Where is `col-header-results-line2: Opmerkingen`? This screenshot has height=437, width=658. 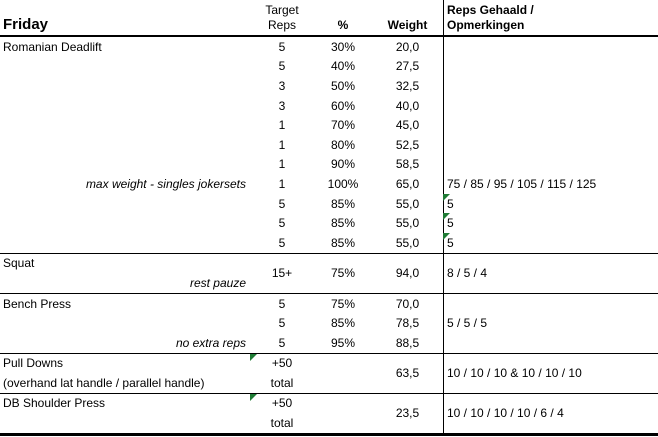
col-header-results-line2: Opmerkingen is located at coordinates (486, 25).